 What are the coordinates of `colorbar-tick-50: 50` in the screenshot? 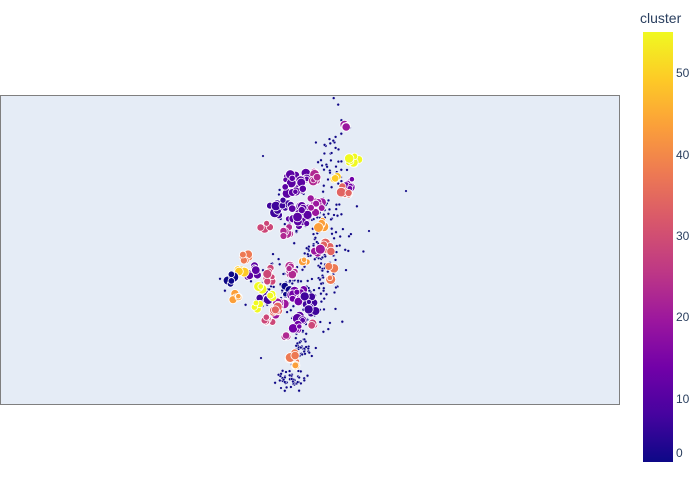 It's located at (683, 73).